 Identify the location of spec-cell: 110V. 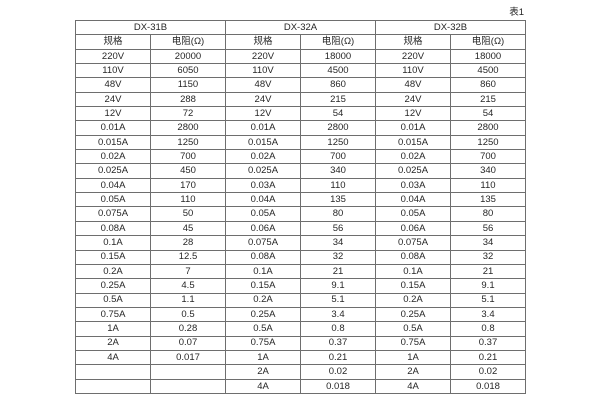
(113, 71).